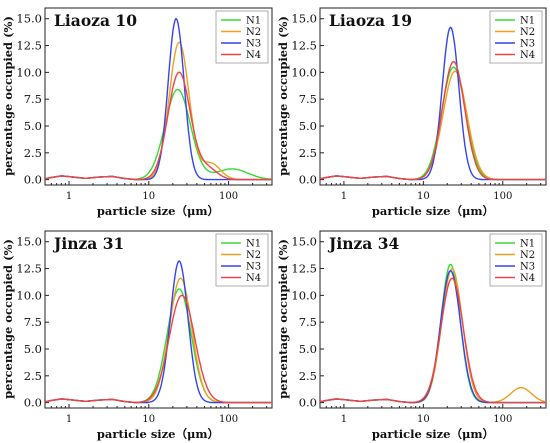 The image size is (550, 443). I want to click on chart-title: Liaoza 10, so click(95, 20).